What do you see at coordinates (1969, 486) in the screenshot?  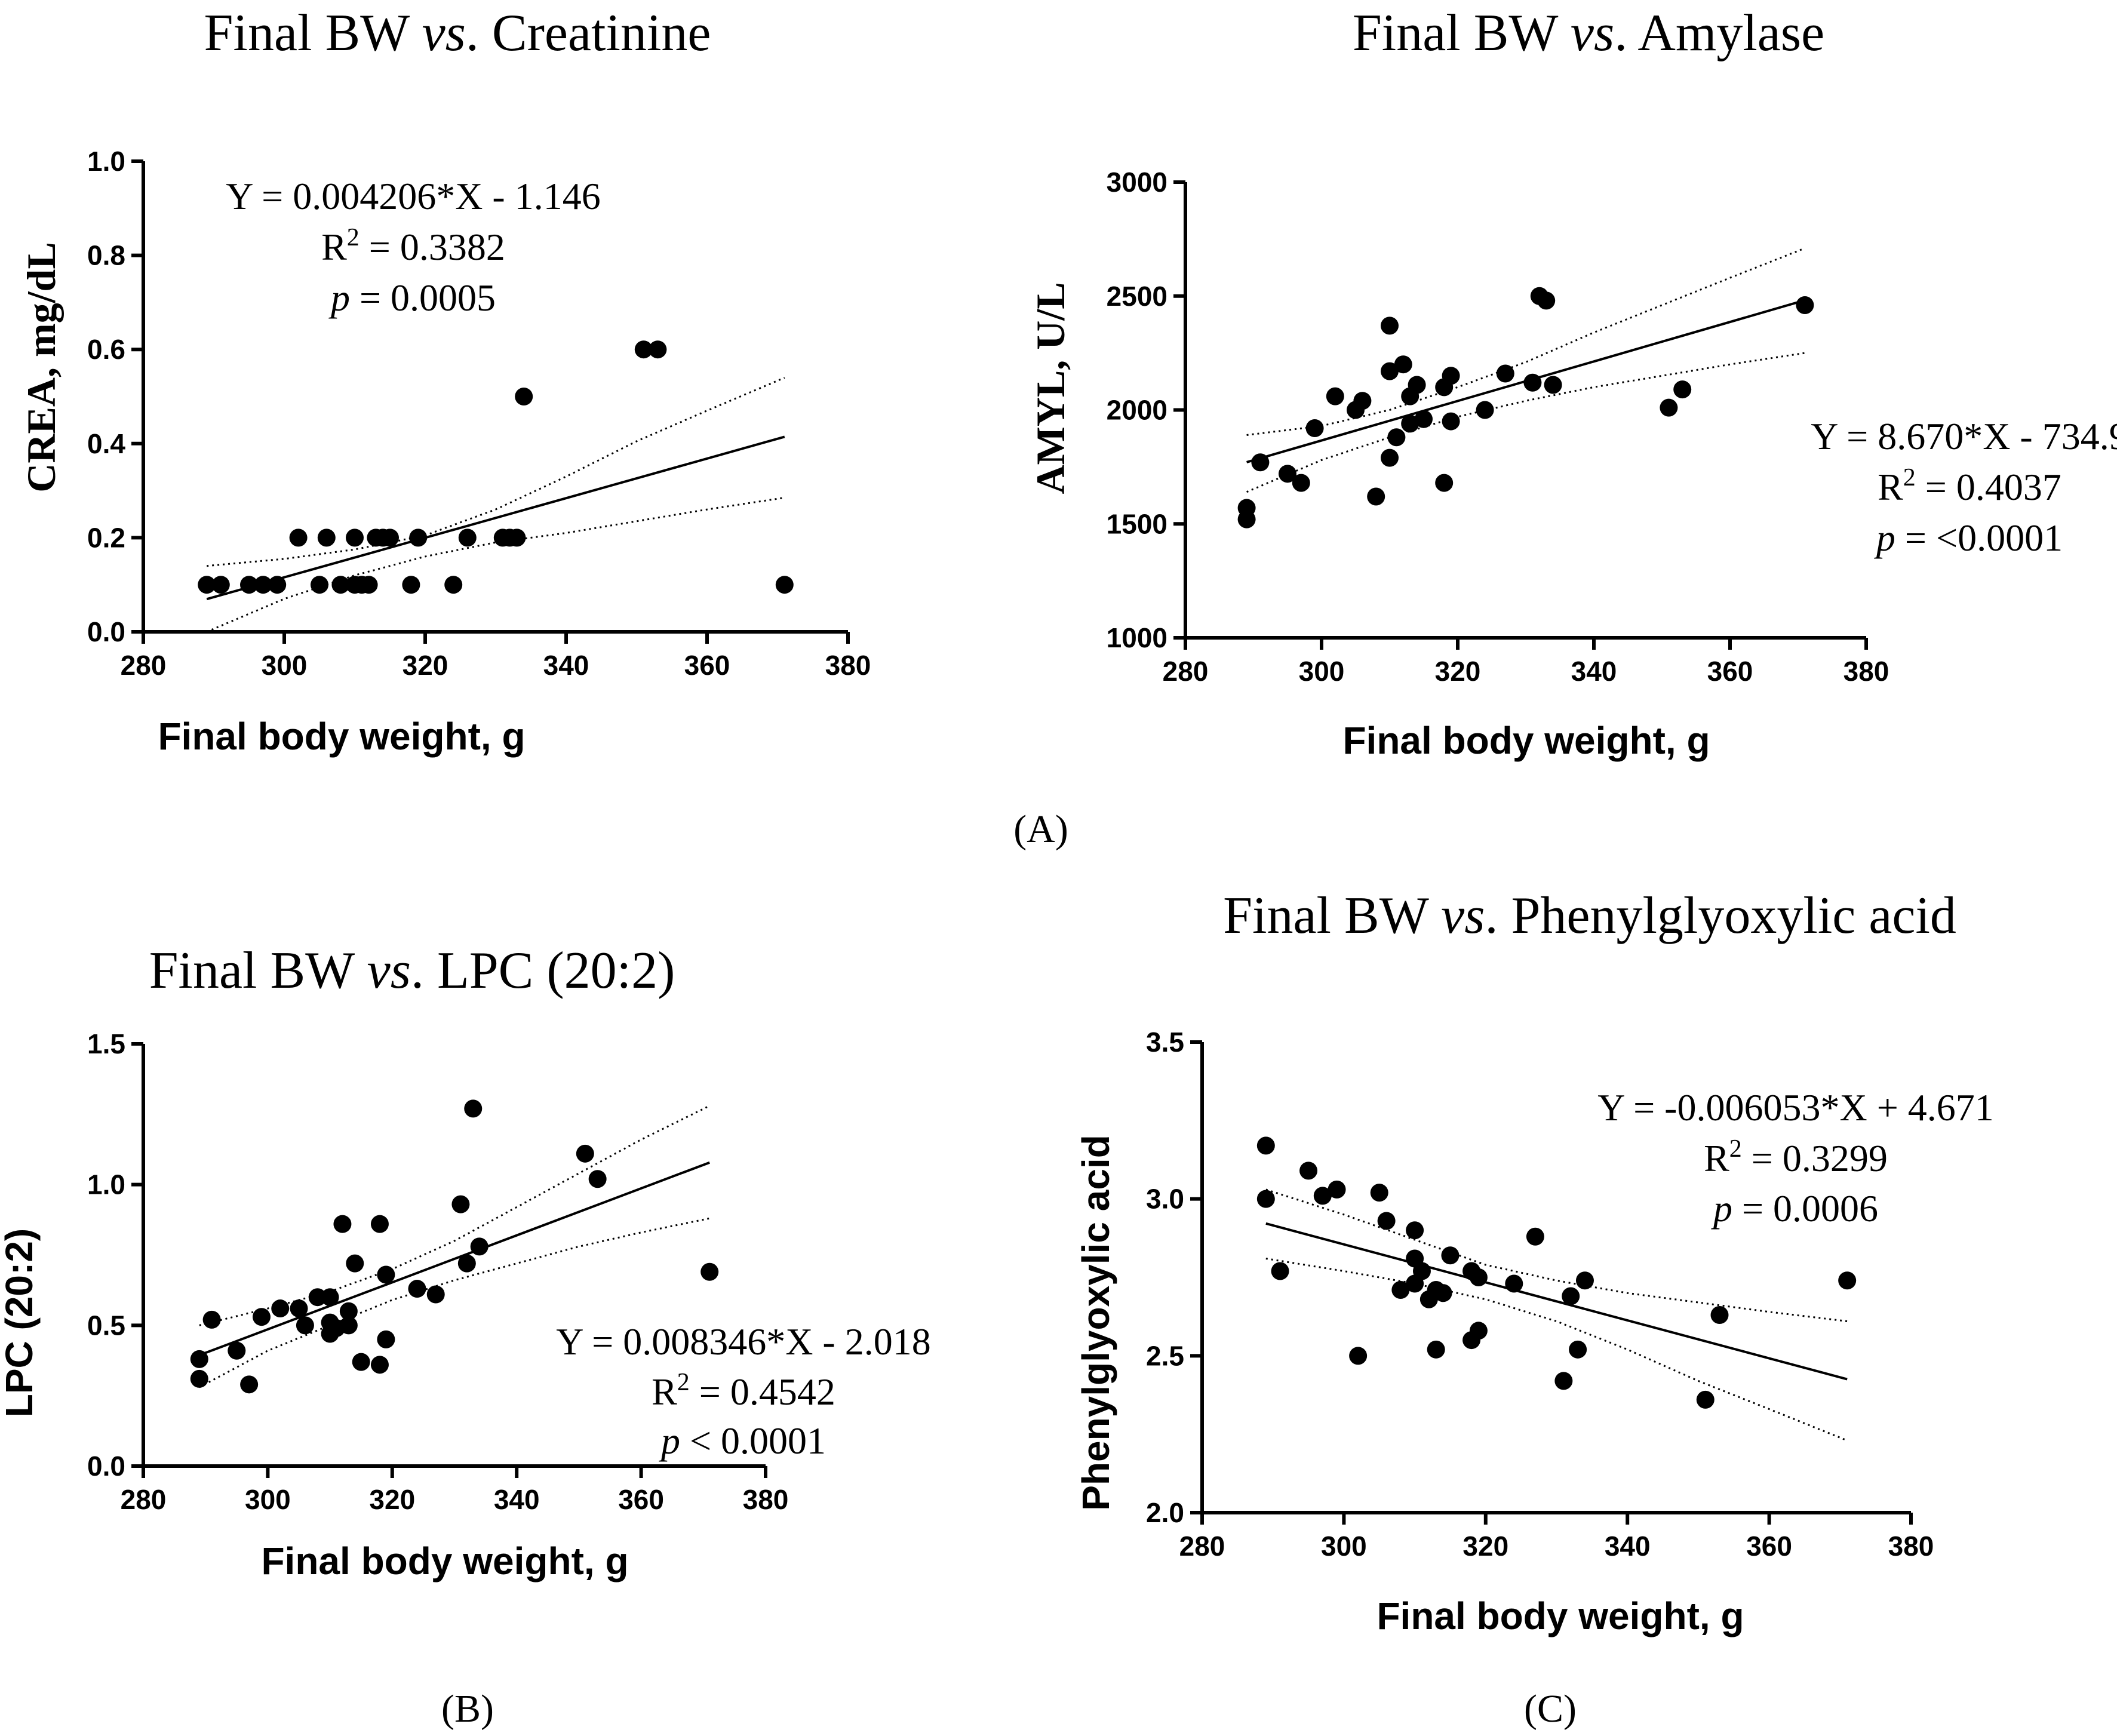 I see `r-squared-label: R2 = 0.4037` at bounding box center [1969, 486].